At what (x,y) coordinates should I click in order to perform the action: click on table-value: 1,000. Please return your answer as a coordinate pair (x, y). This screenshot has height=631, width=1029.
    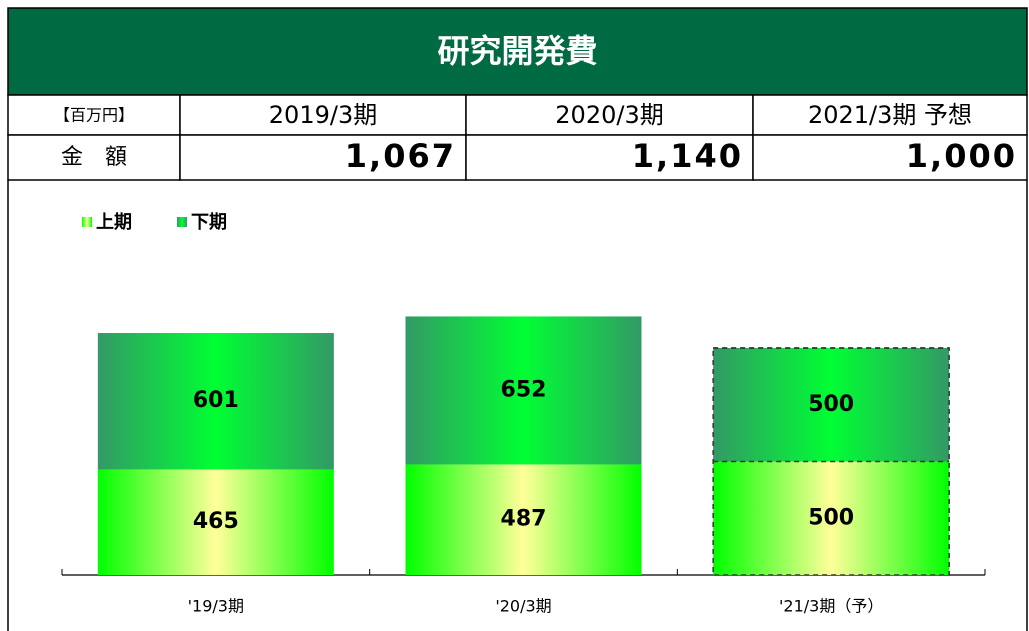
    Looking at the image, I should click on (961, 156).